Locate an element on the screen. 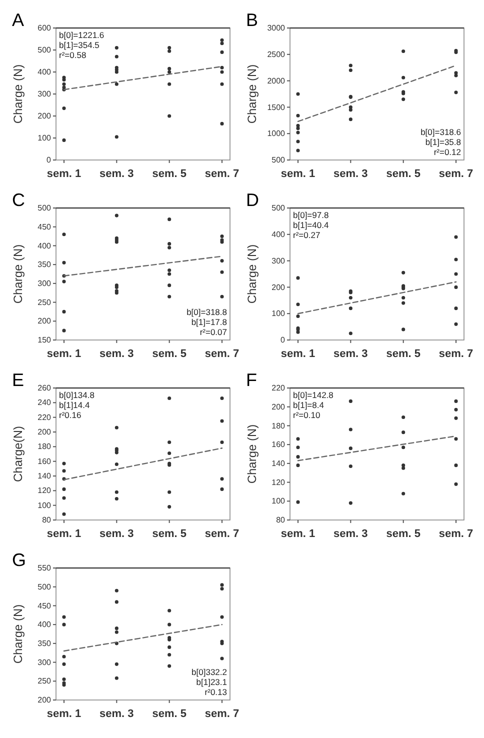 The image size is (484, 738). chart-title: B is located at coordinates (252, 20).